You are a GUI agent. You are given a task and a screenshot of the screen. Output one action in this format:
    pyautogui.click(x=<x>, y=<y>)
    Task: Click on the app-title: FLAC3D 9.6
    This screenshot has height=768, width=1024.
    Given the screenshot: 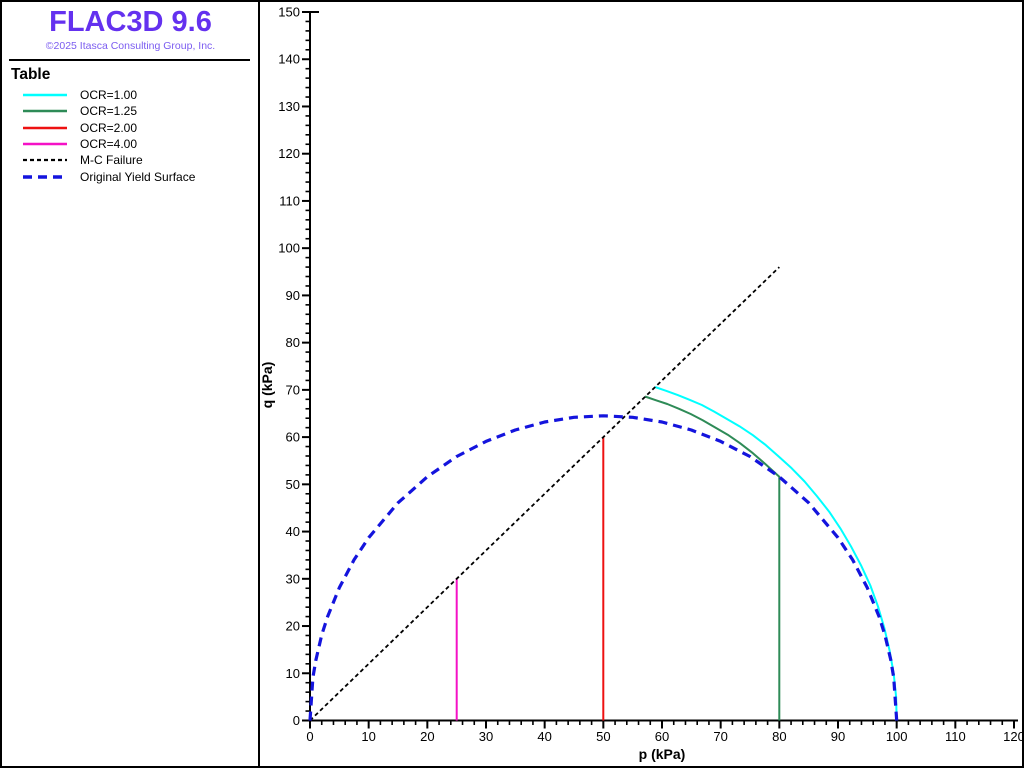 What is the action you would take?
    pyautogui.click(x=130, y=22)
    